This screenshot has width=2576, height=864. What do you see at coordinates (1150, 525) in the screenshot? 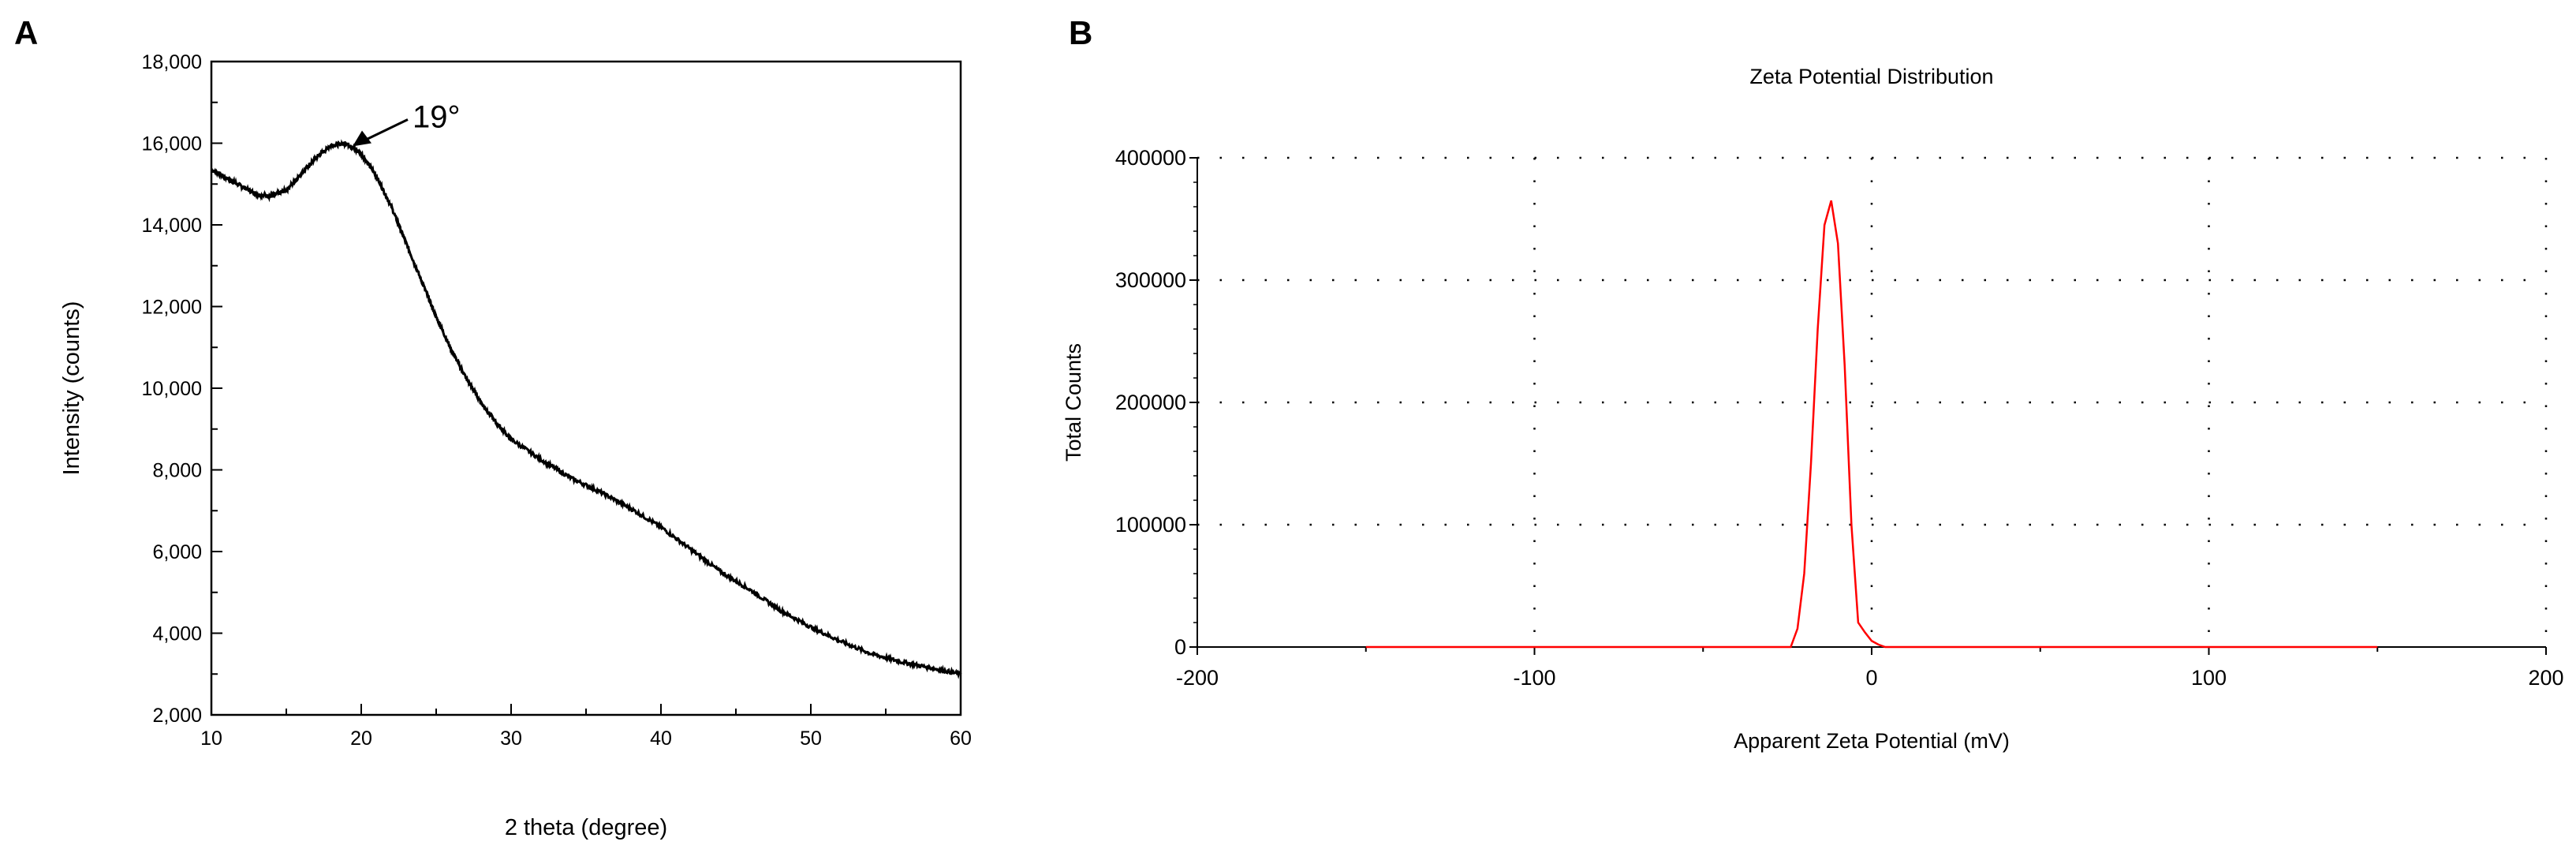
I see `zeta-y-tick-label: 100000` at bounding box center [1150, 525].